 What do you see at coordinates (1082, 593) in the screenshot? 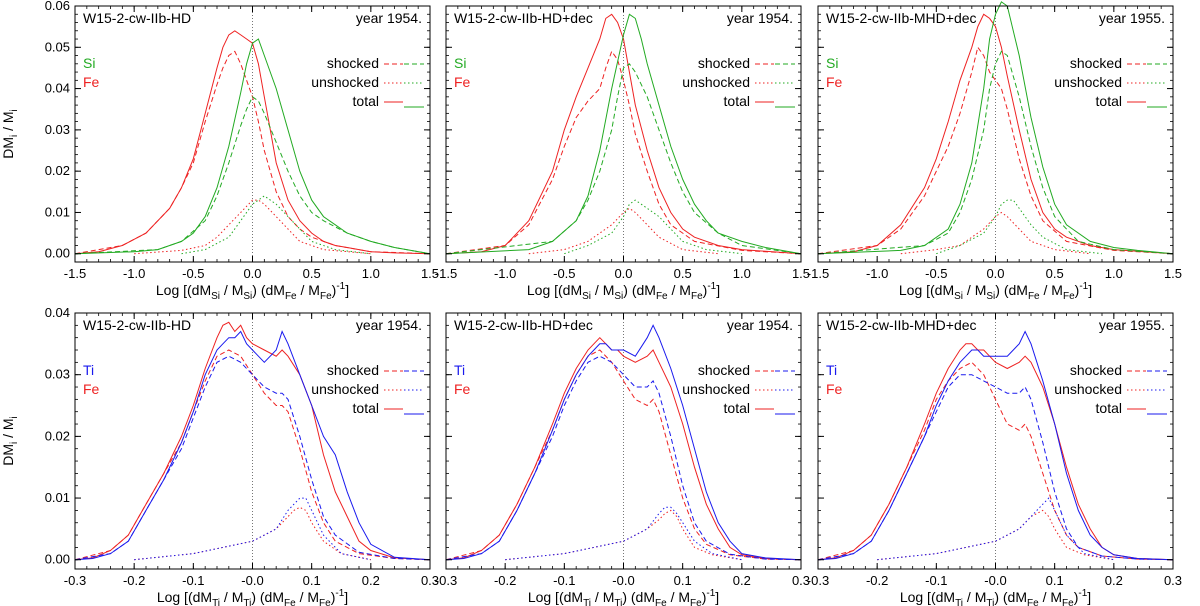
I see `x-axis-label-sup: -1` at bounding box center [1082, 593].